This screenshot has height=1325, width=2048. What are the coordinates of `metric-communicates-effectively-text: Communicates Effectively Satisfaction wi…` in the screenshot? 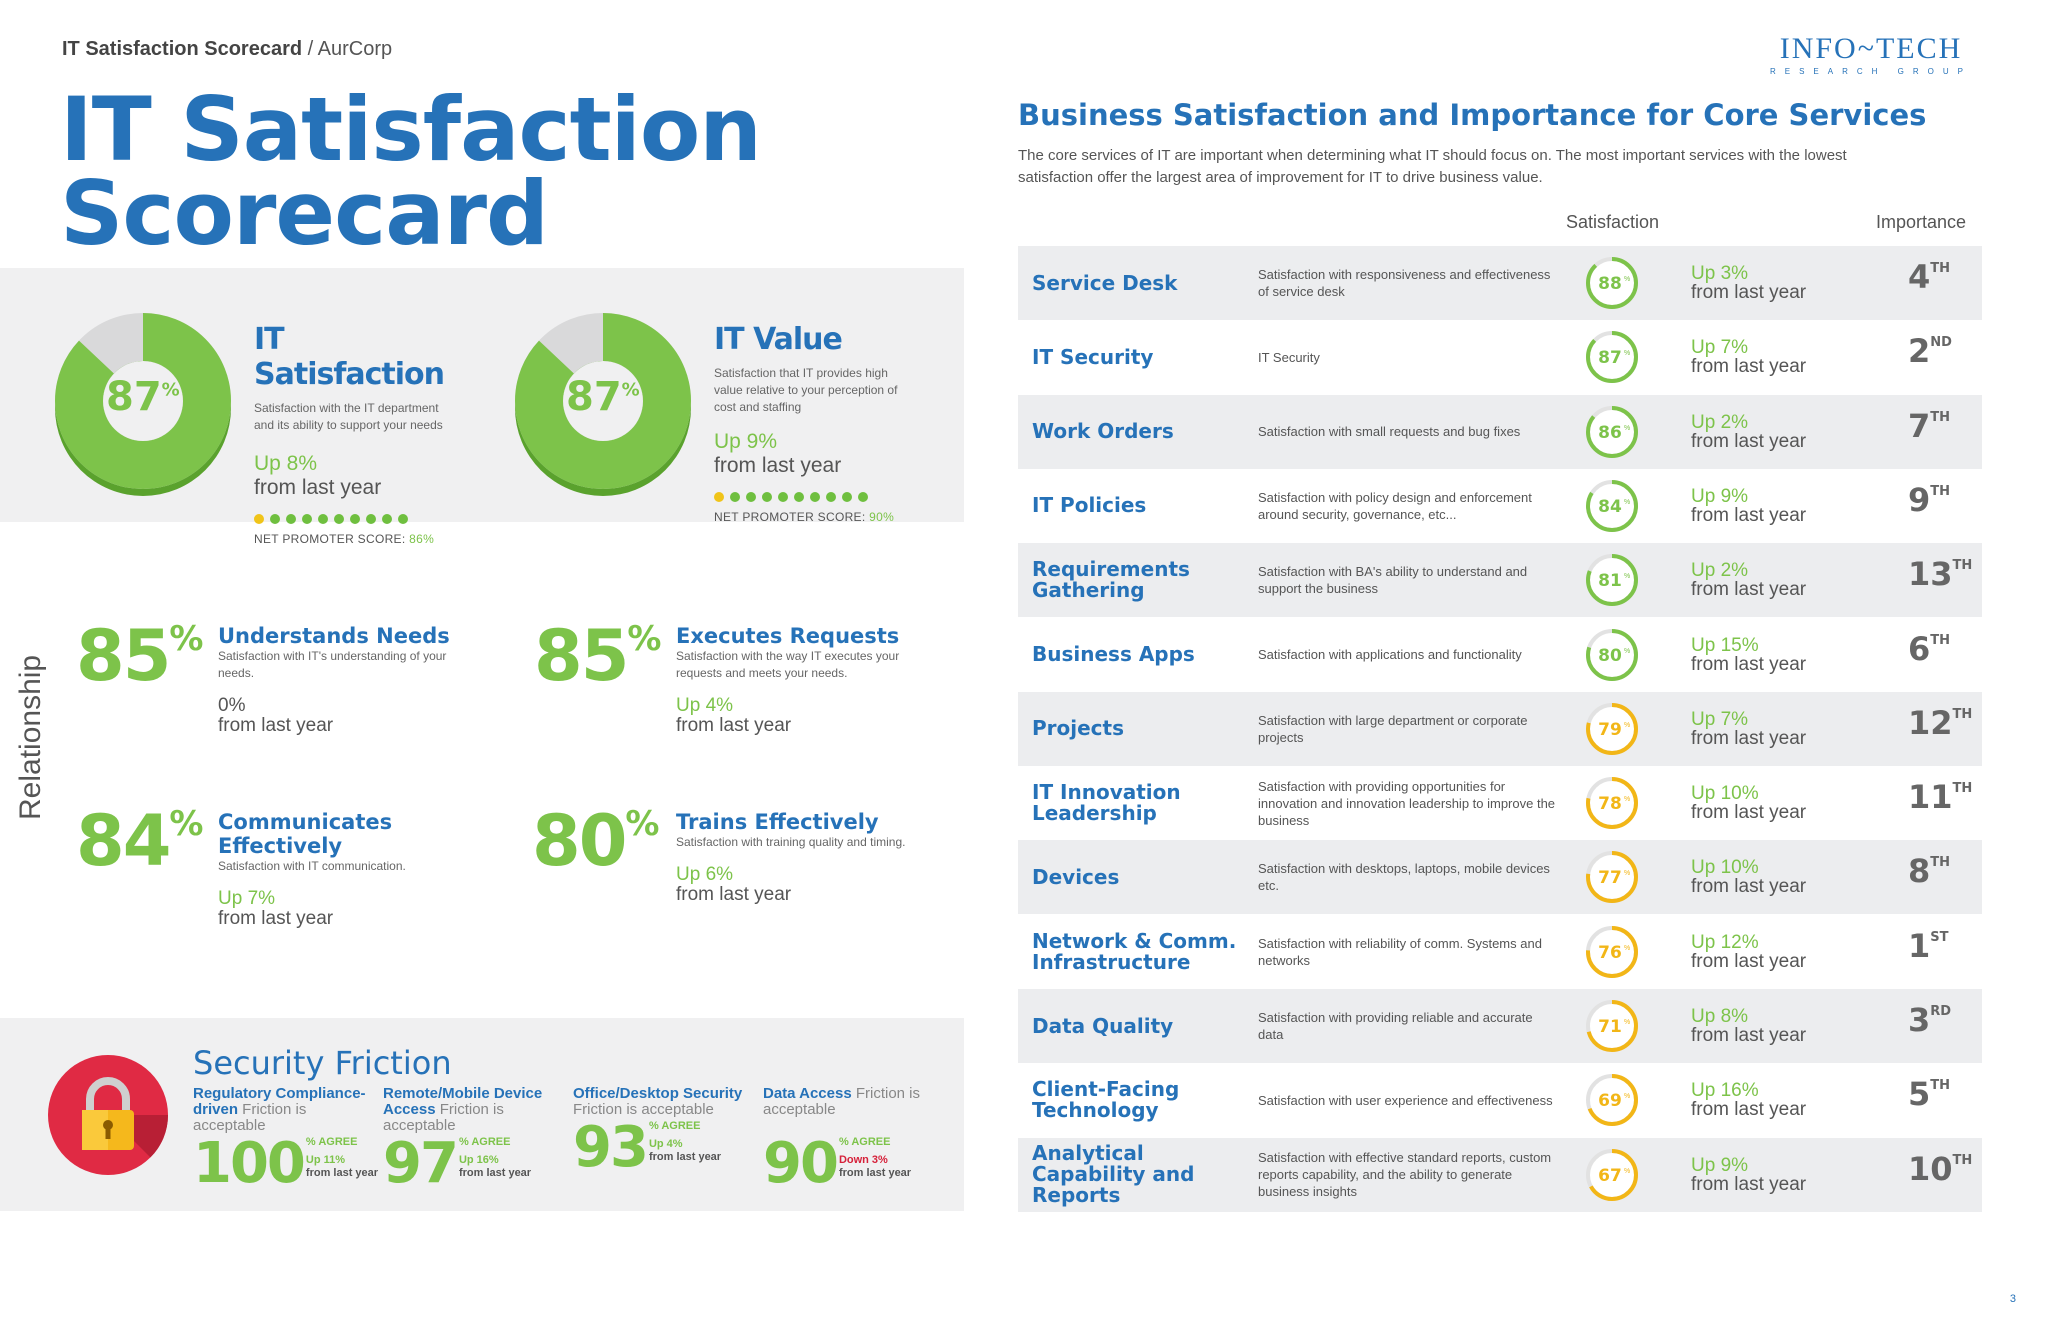 It's located at (358, 870).